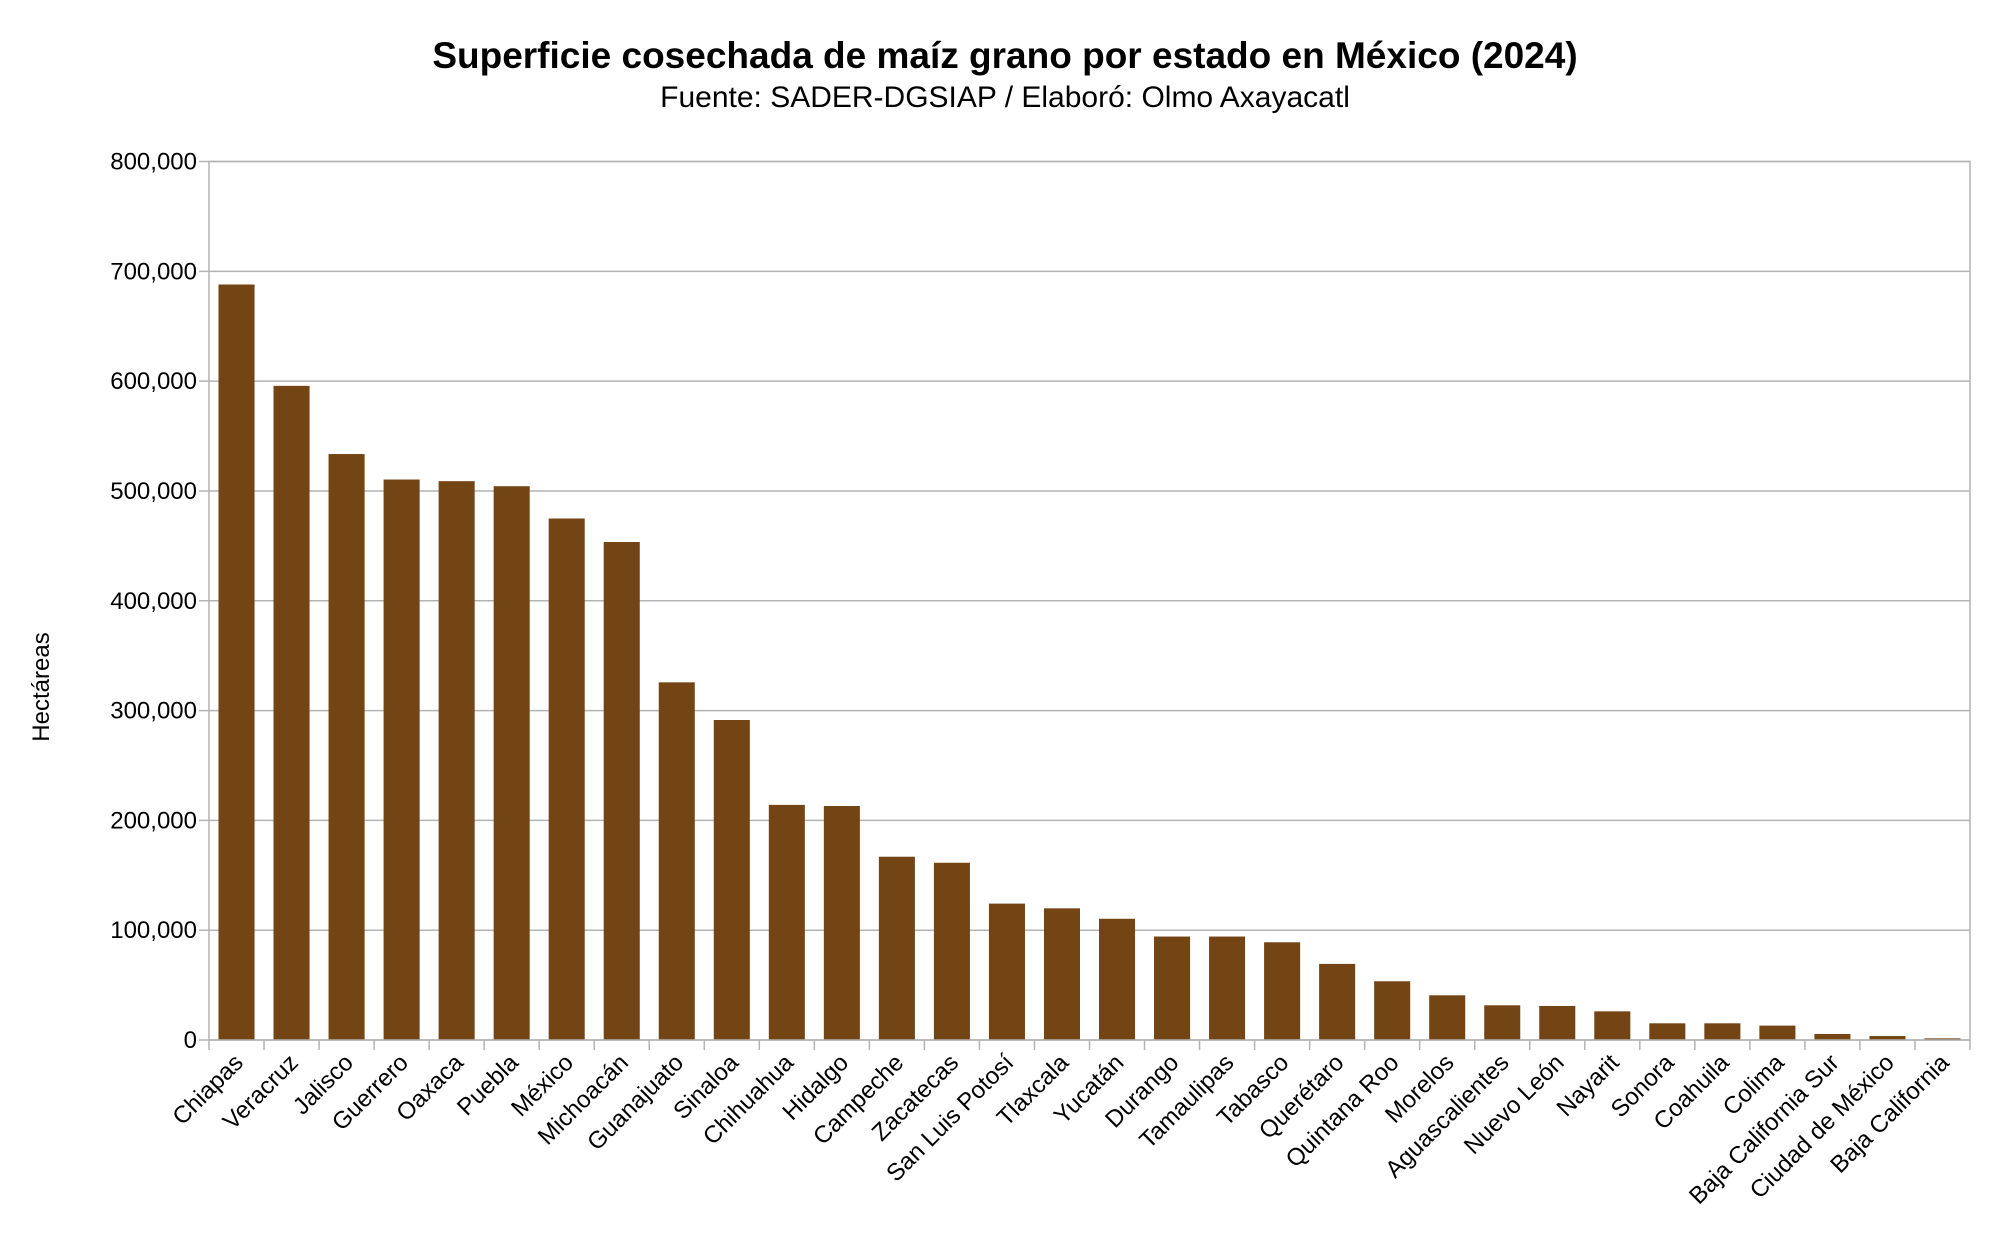 This screenshot has height=1250, width=2000. What do you see at coordinates (511, 763) in the screenshot?
I see `bar-puebla` at bounding box center [511, 763].